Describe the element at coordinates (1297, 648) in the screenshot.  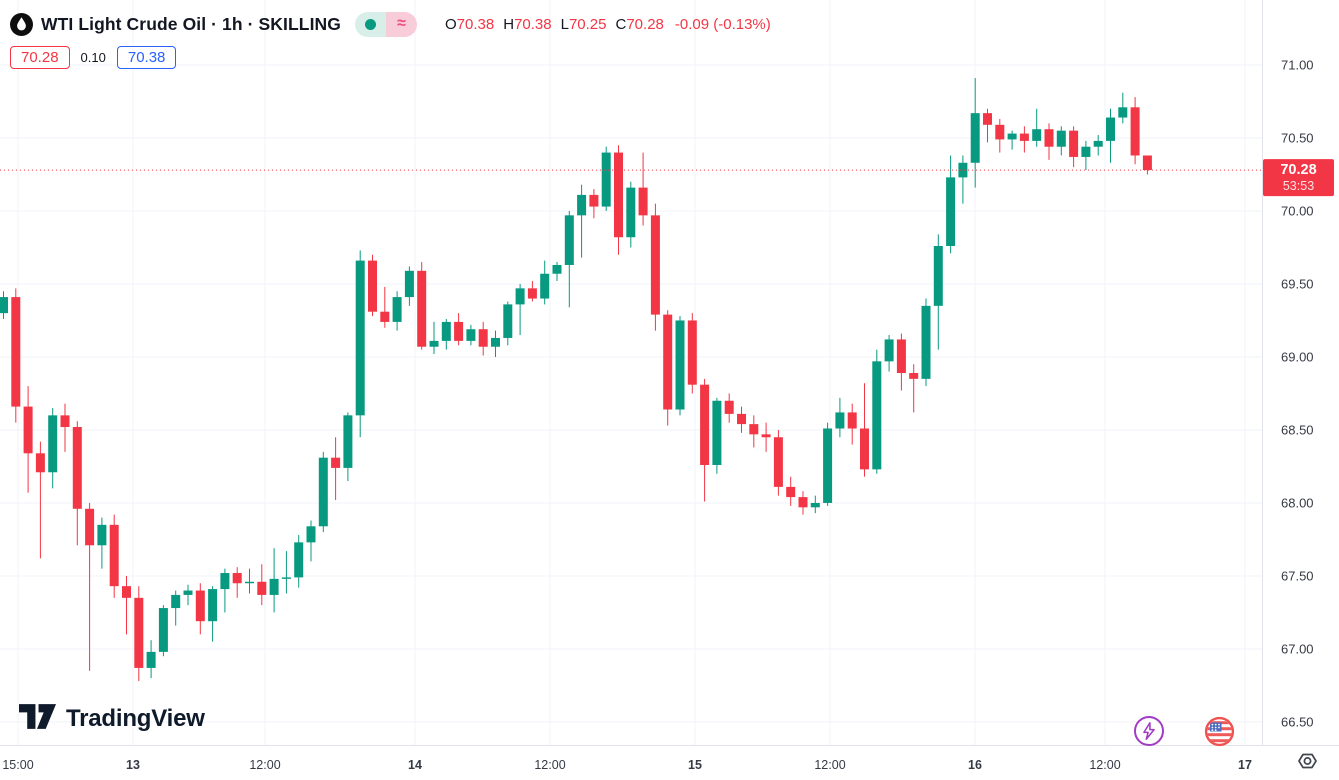
I see `price-tick-label: 67.00` at that location.